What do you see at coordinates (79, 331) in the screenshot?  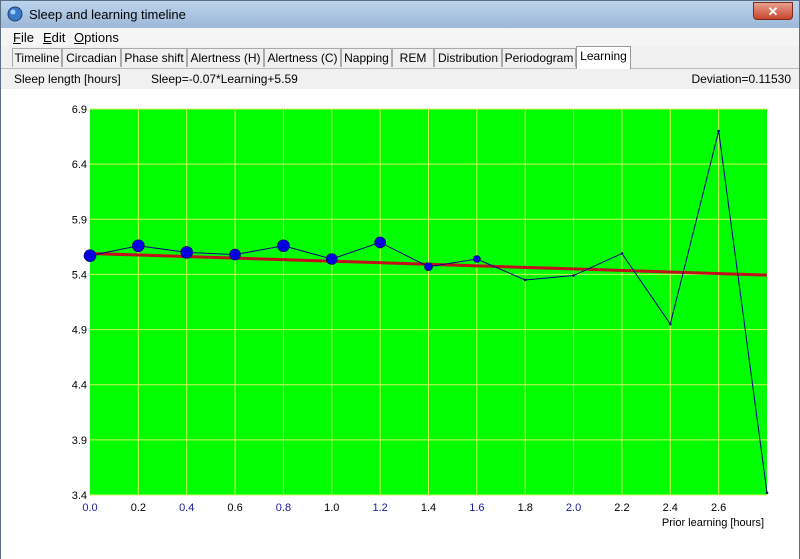 I see `y-tick-label: 4.9` at bounding box center [79, 331].